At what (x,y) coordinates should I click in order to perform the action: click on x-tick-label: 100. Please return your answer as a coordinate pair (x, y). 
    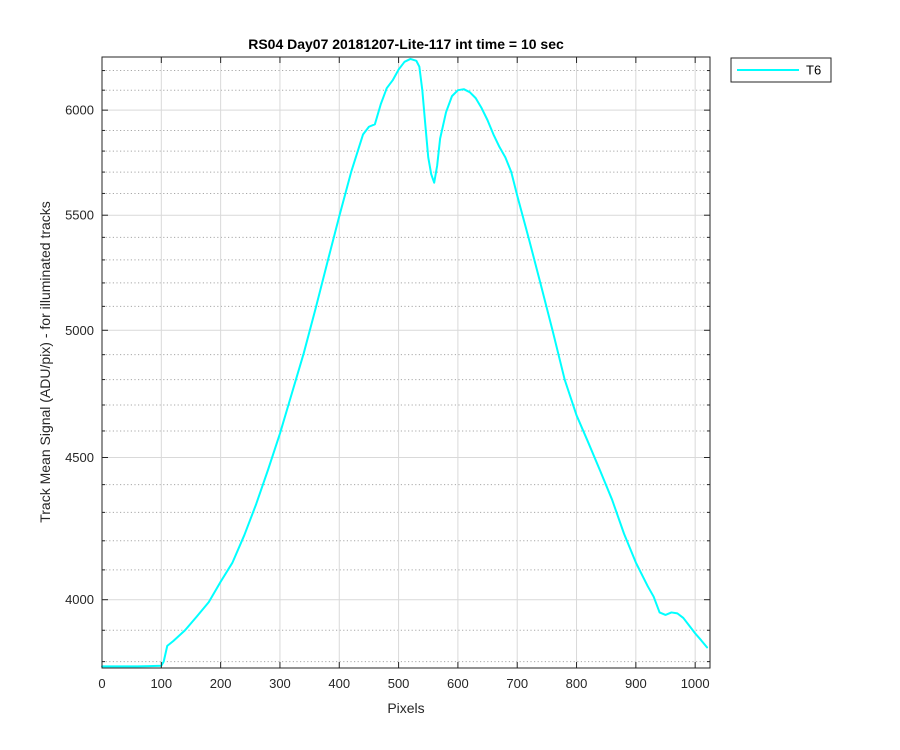
    Looking at the image, I should click on (161, 683).